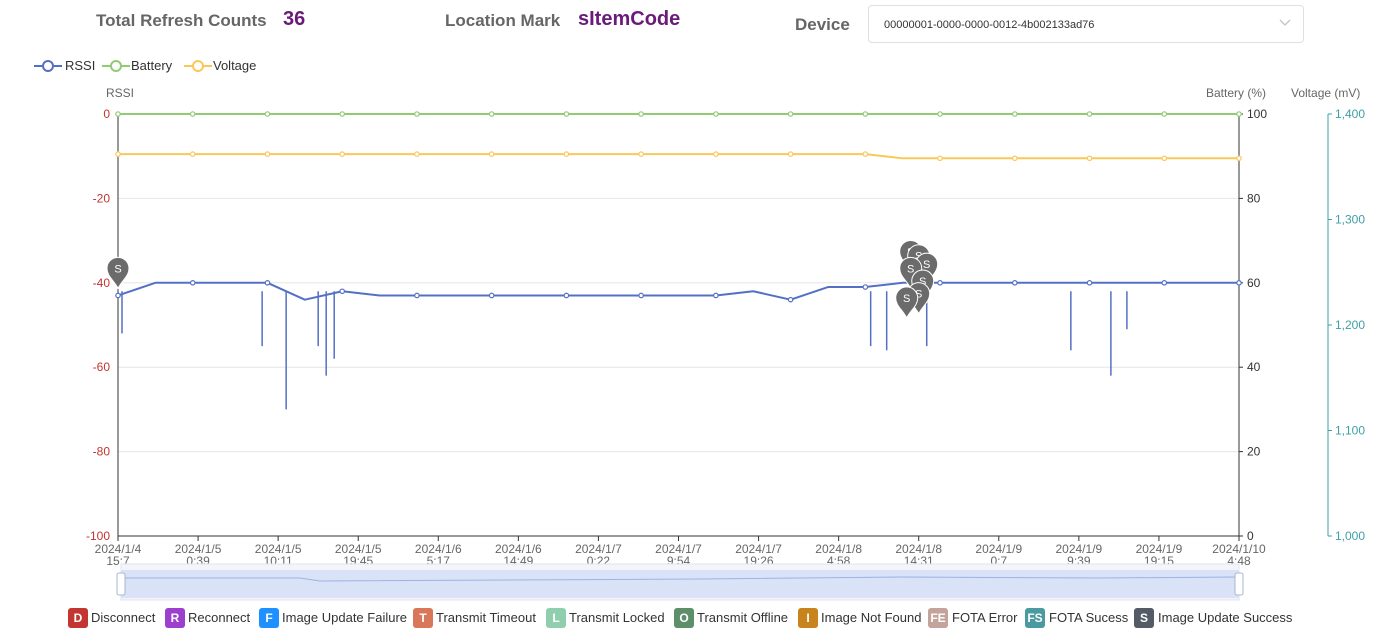 This screenshot has width=1380, height=642. I want to click on event-image-not-found-badge: I, so click(808, 618).